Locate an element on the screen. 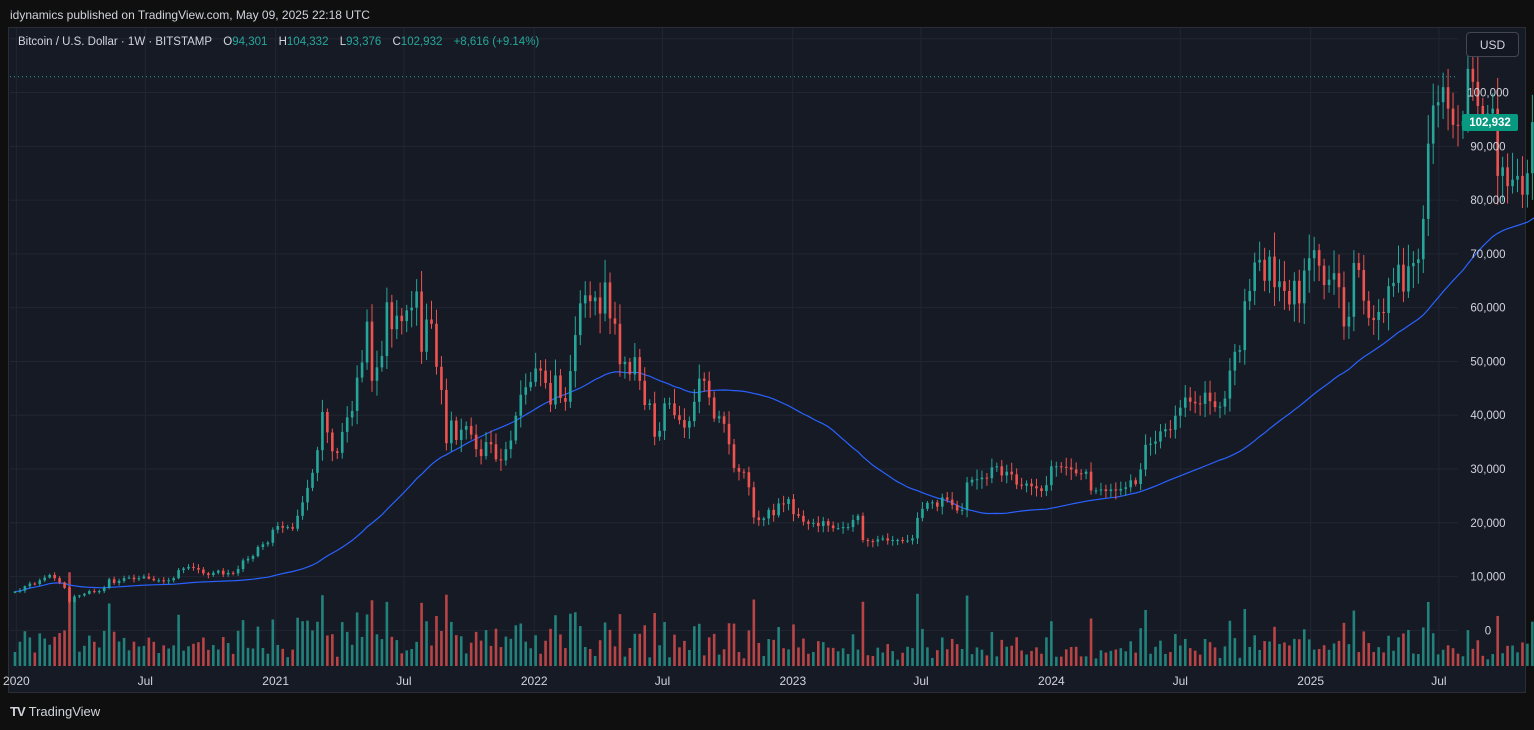 The image size is (1534, 730). tradingview-brand: TV TradingView is located at coordinates (55, 711).